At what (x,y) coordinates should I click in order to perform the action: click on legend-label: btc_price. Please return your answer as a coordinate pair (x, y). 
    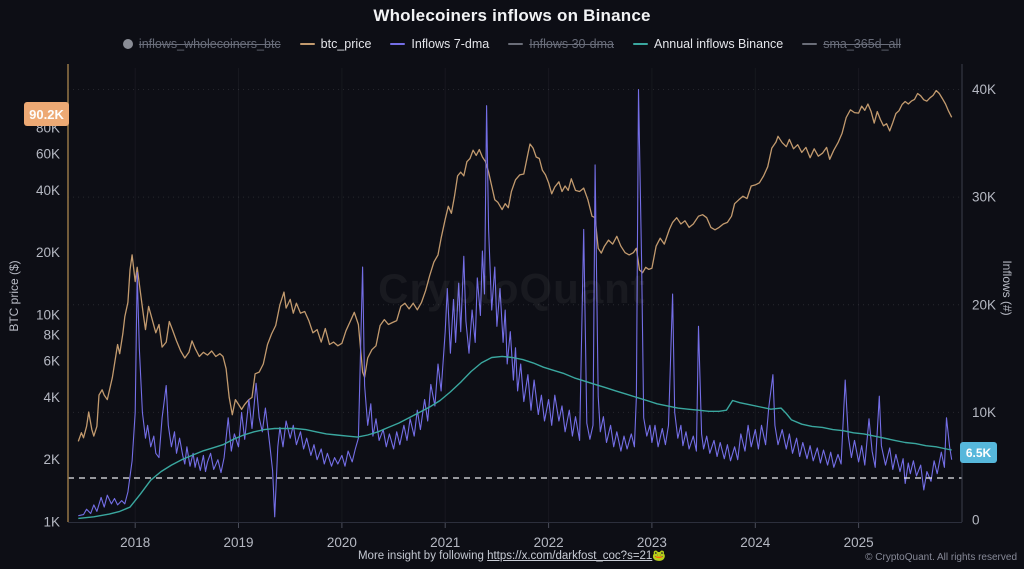
    Looking at the image, I should click on (346, 44).